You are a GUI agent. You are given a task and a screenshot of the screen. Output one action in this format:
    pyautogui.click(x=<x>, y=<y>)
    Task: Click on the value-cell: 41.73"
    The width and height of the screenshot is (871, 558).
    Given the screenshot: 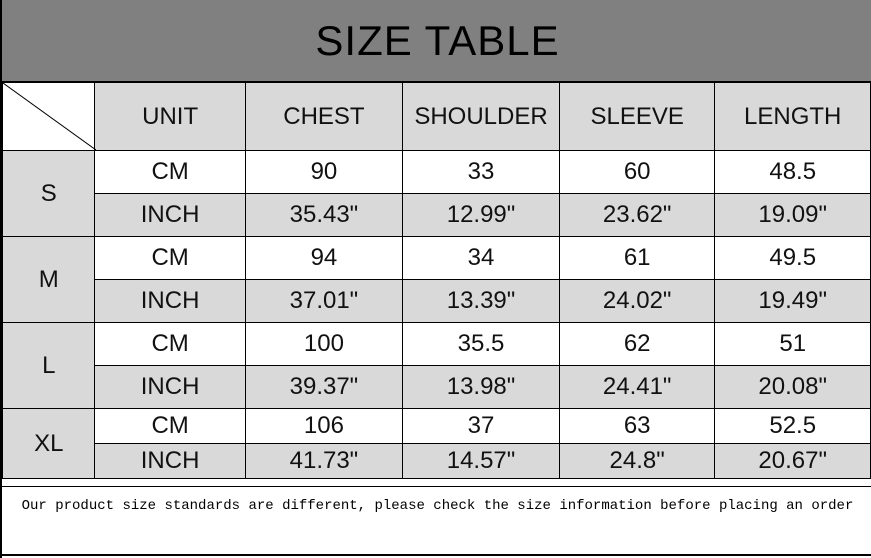 What is the action you would take?
    pyautogui.click(x=324, y=461)
    